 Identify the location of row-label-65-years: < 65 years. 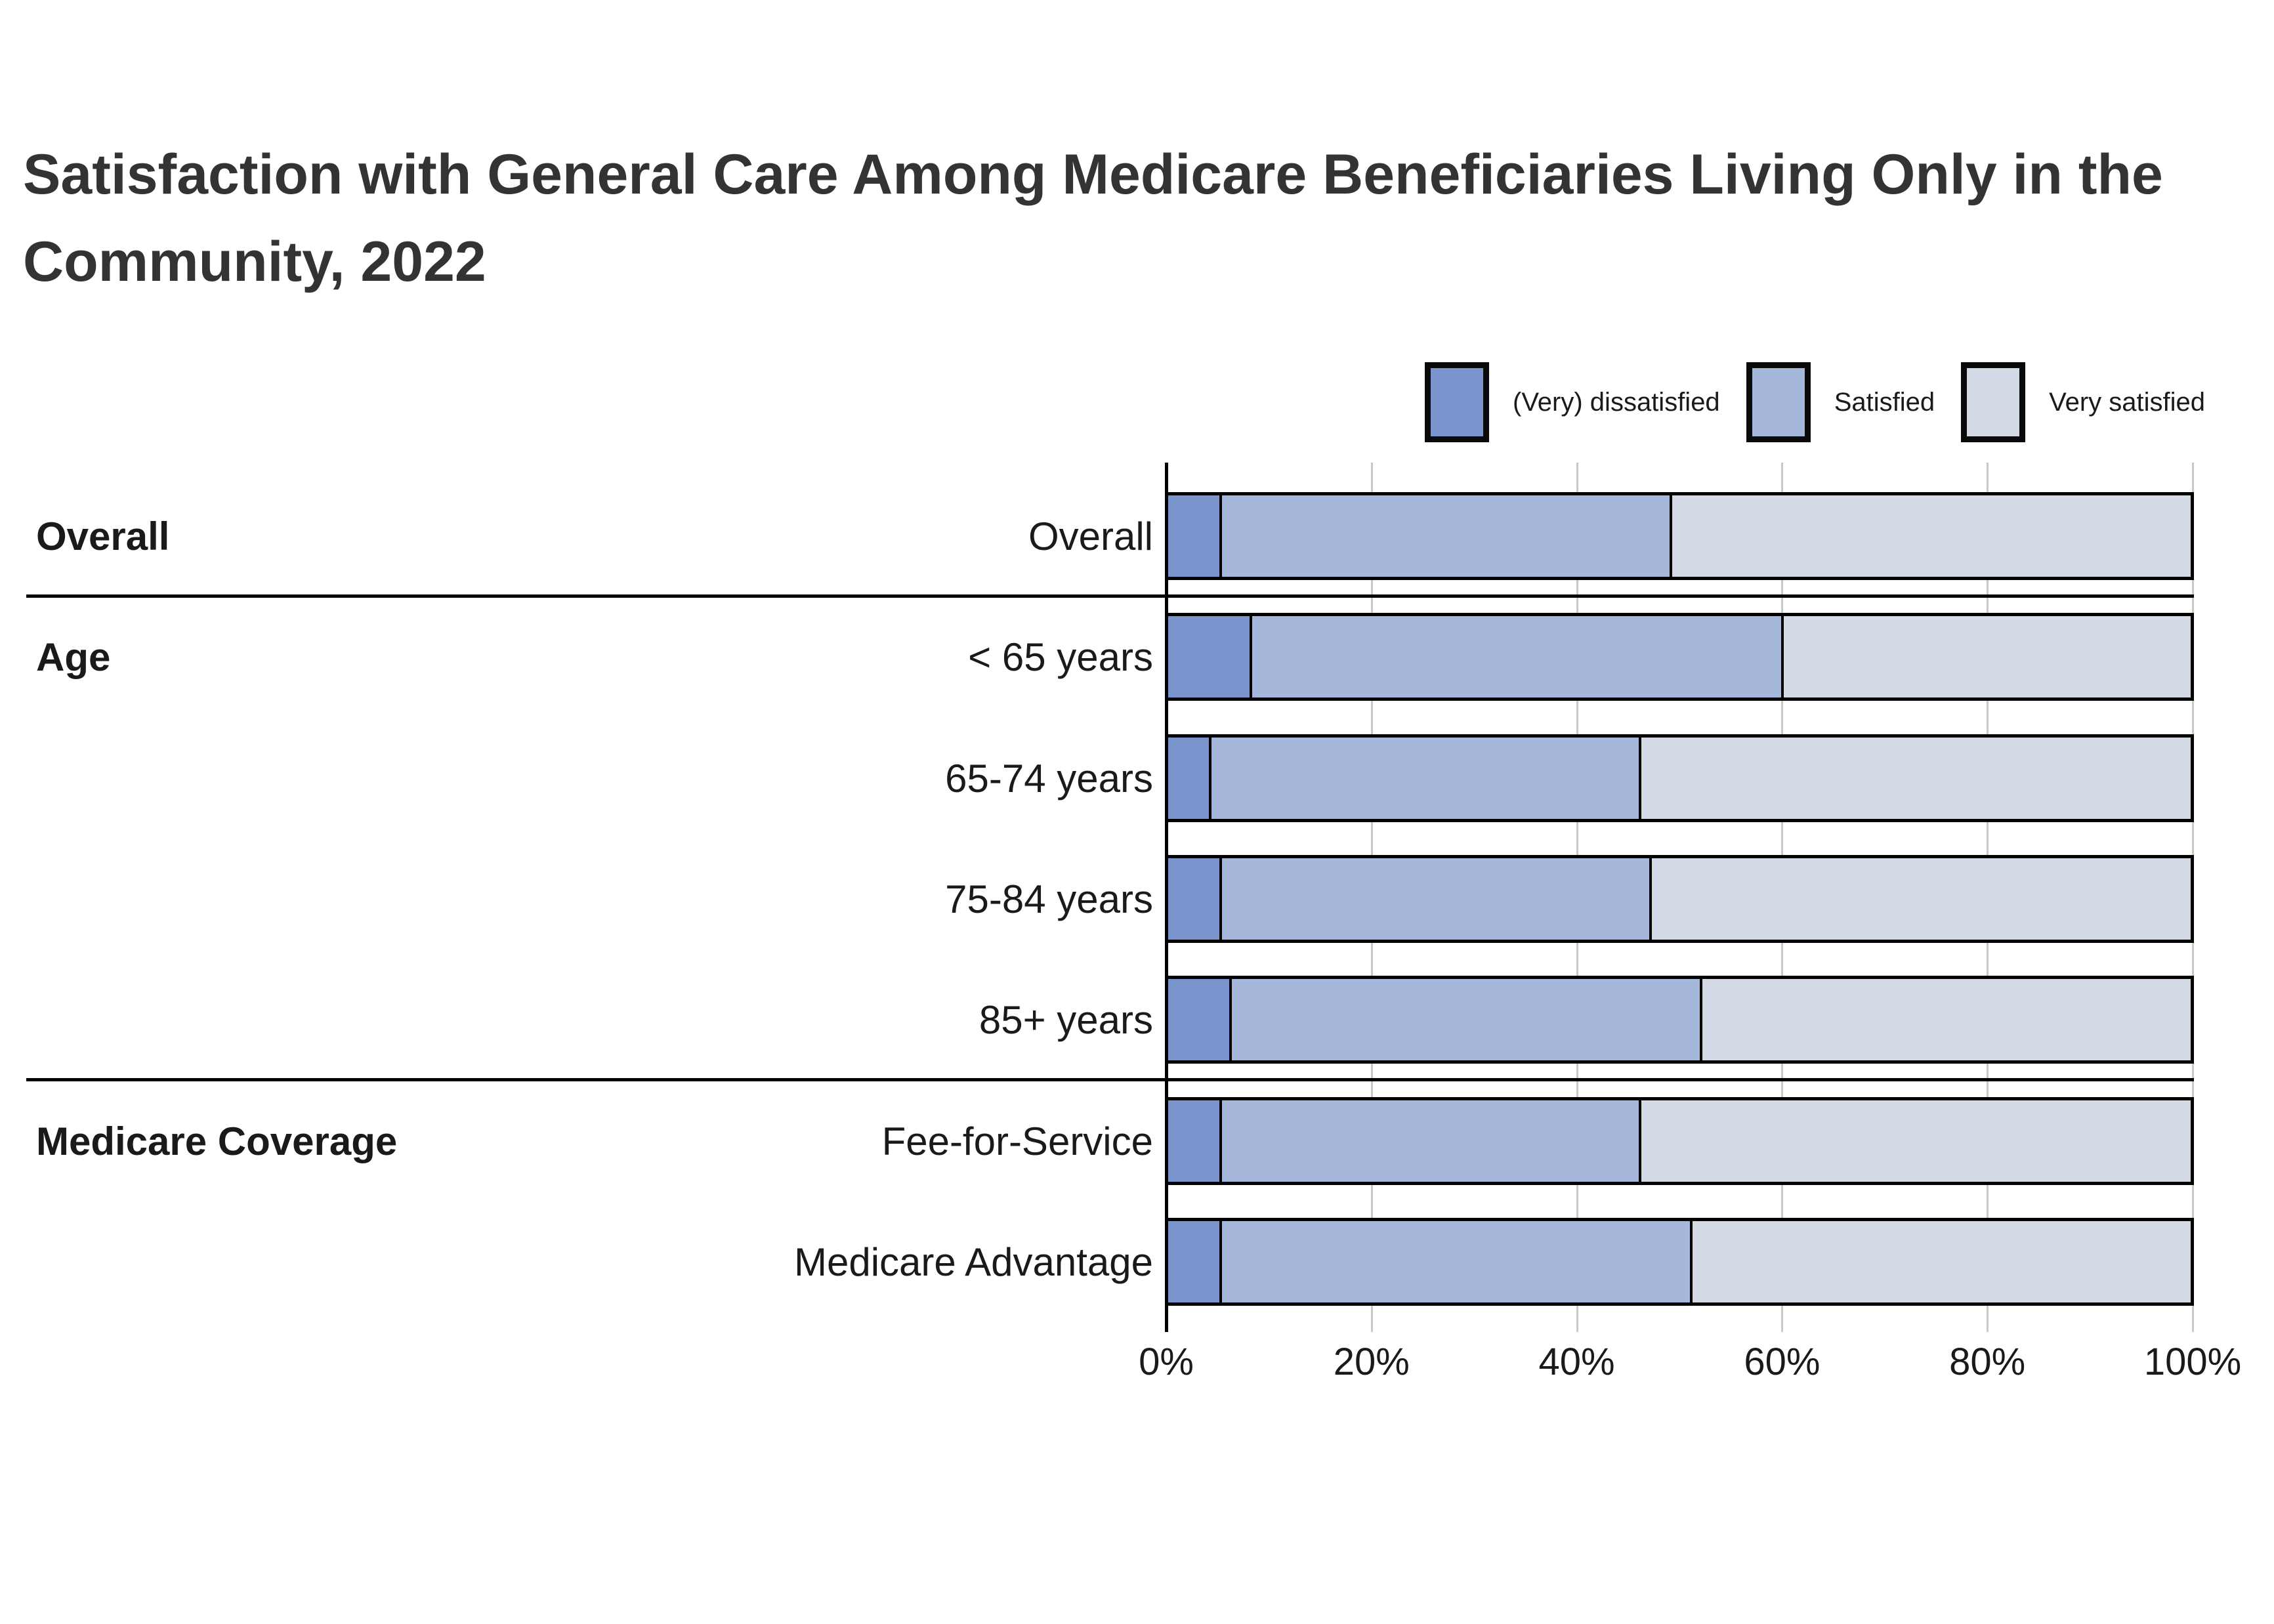
(1060, 657).